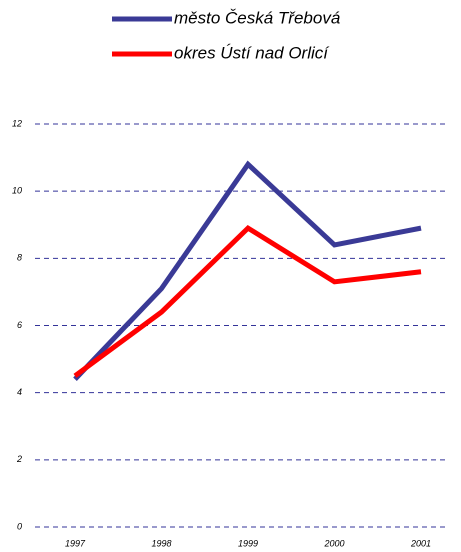  I want to click on y-tick-label: 8, so click(19, 258).